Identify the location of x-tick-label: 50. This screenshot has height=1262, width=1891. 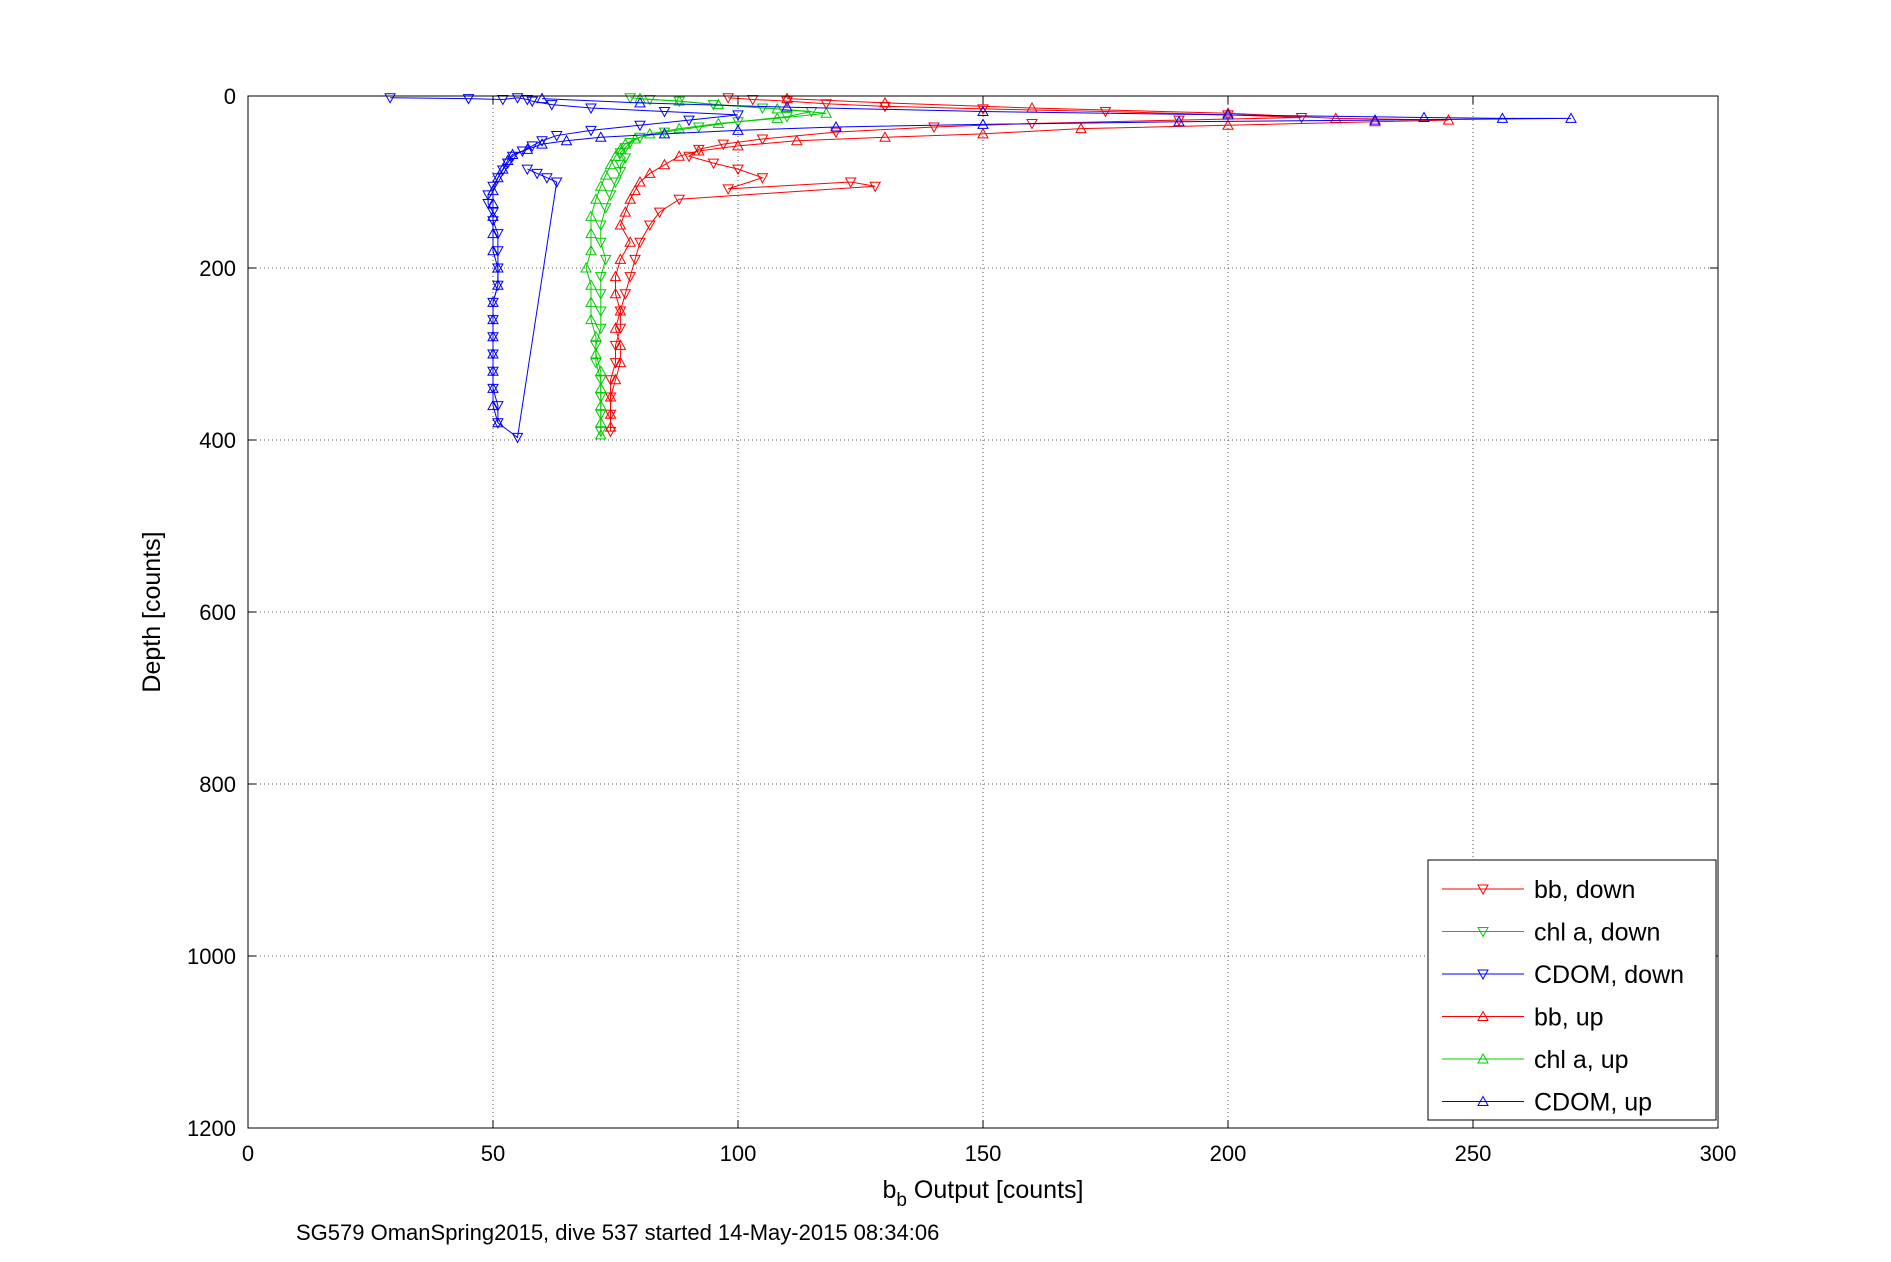
(493, 1153).